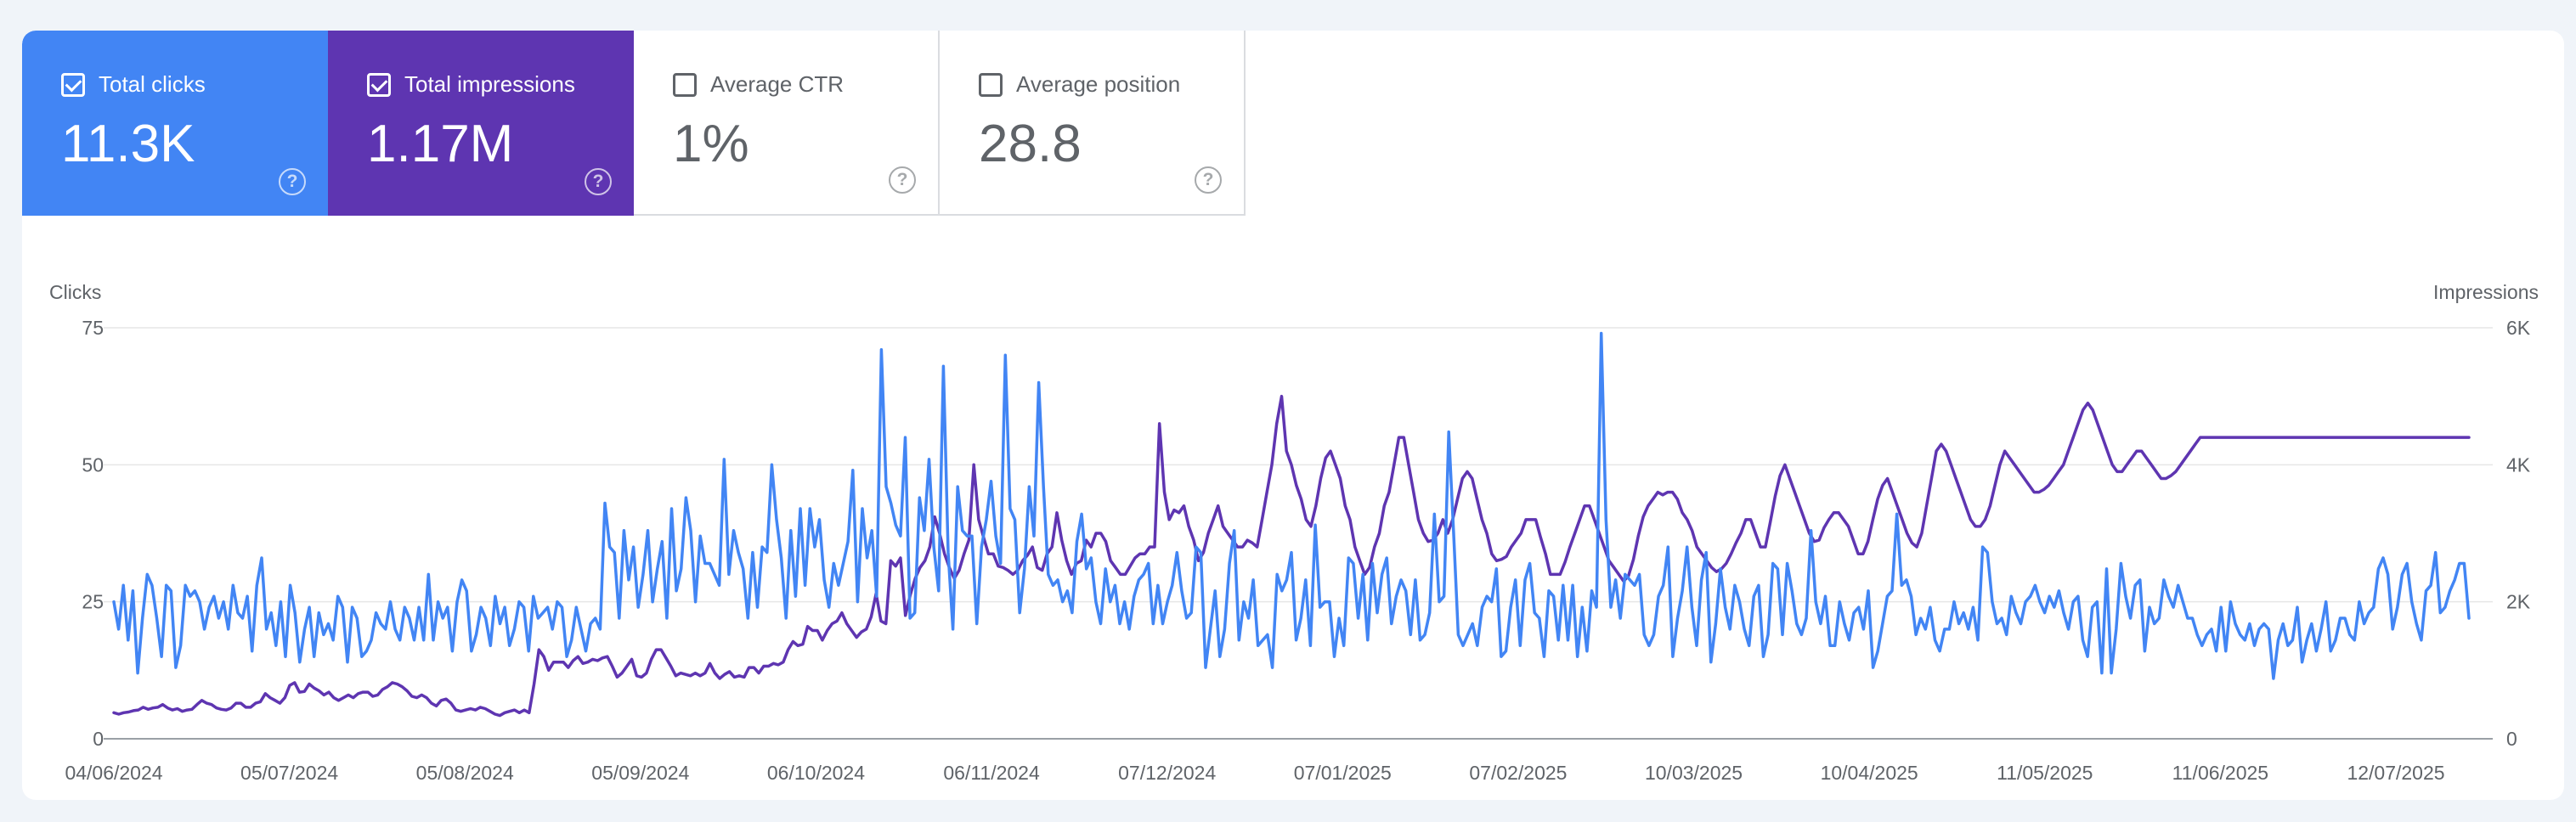 The height and width of the screenshot is (822, 2576). I want to click on metric-value: 1.17M, so click(440, 144).